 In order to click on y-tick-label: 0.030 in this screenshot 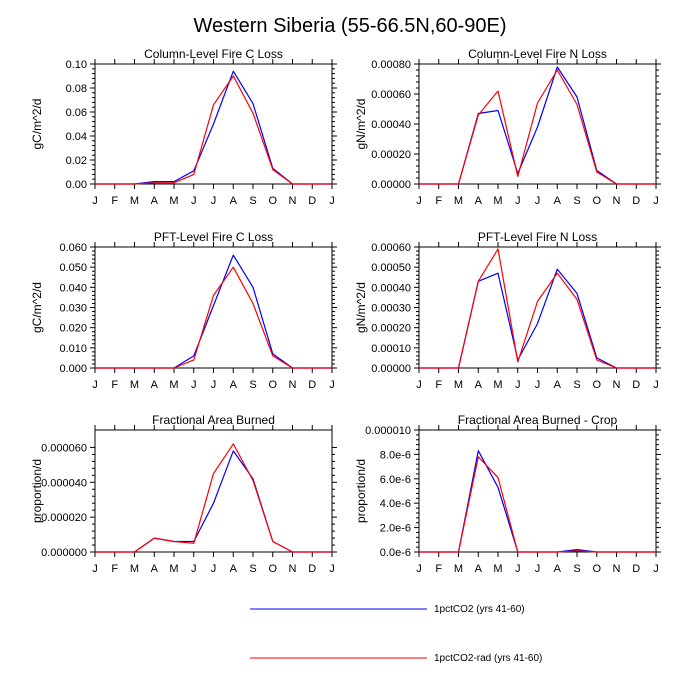, I will do `click(73, 309)`.